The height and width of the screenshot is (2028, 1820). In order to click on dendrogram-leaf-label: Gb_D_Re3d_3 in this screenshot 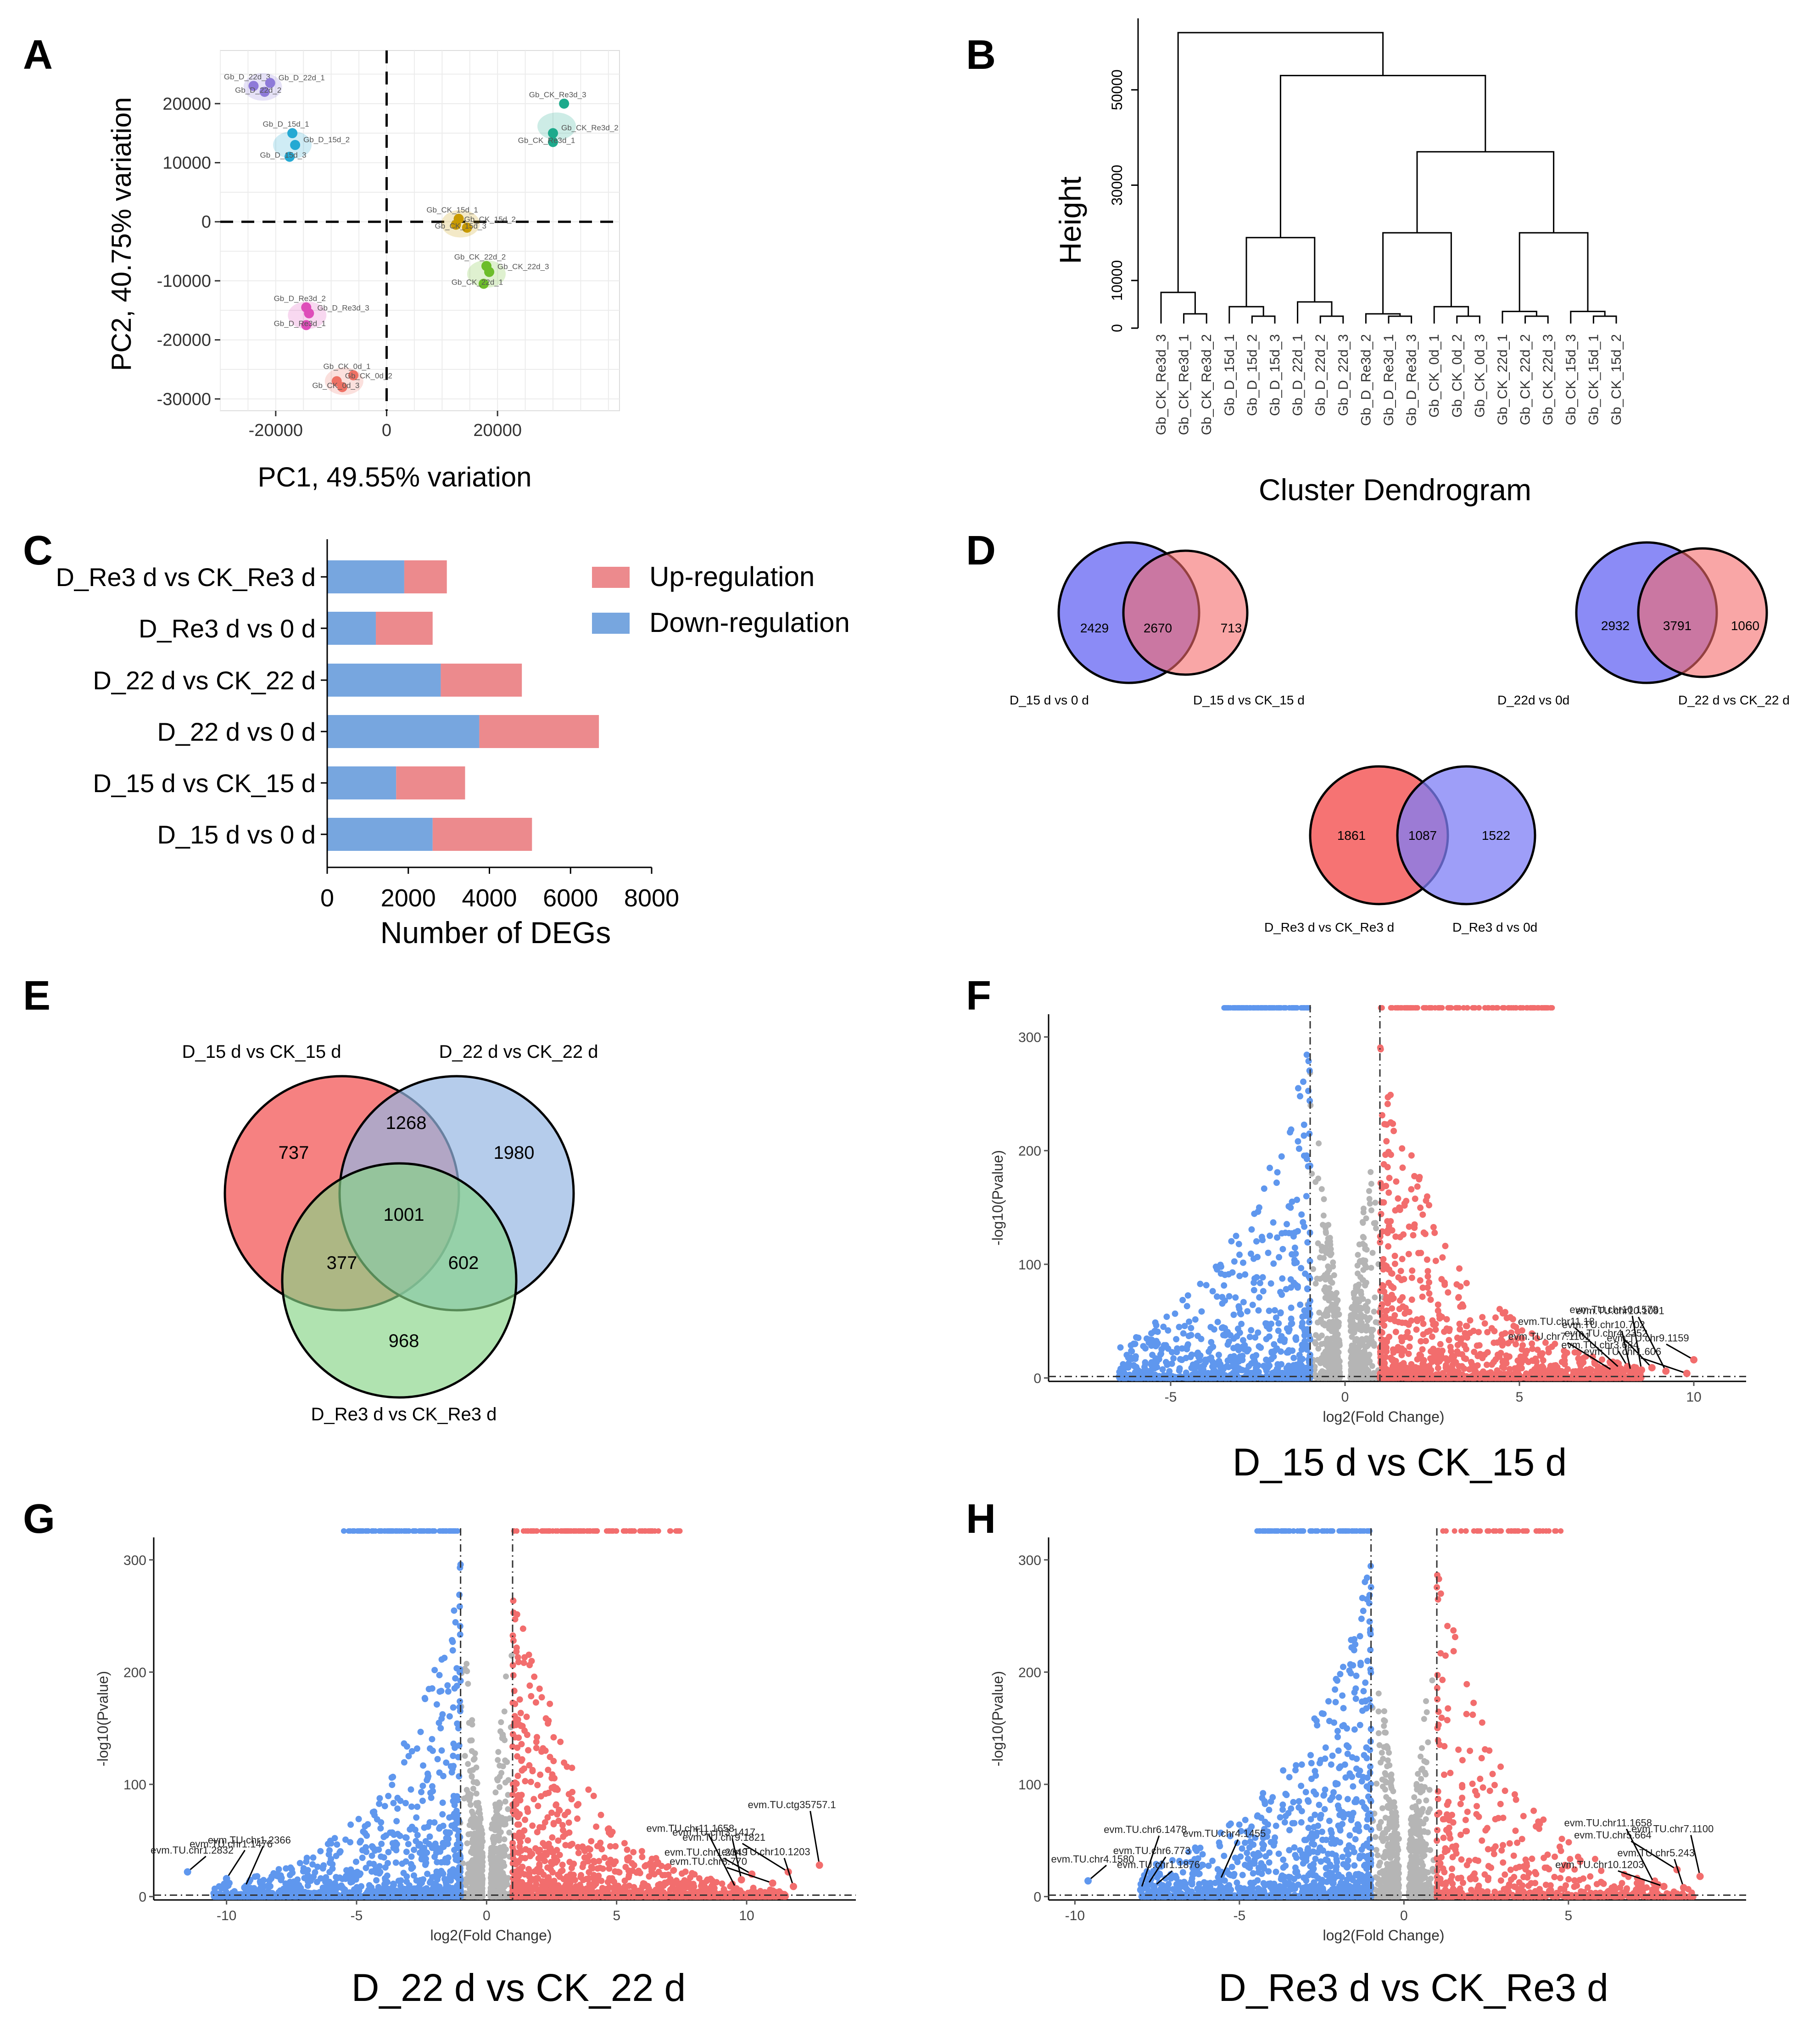, I will do `click(1411, 380)`.